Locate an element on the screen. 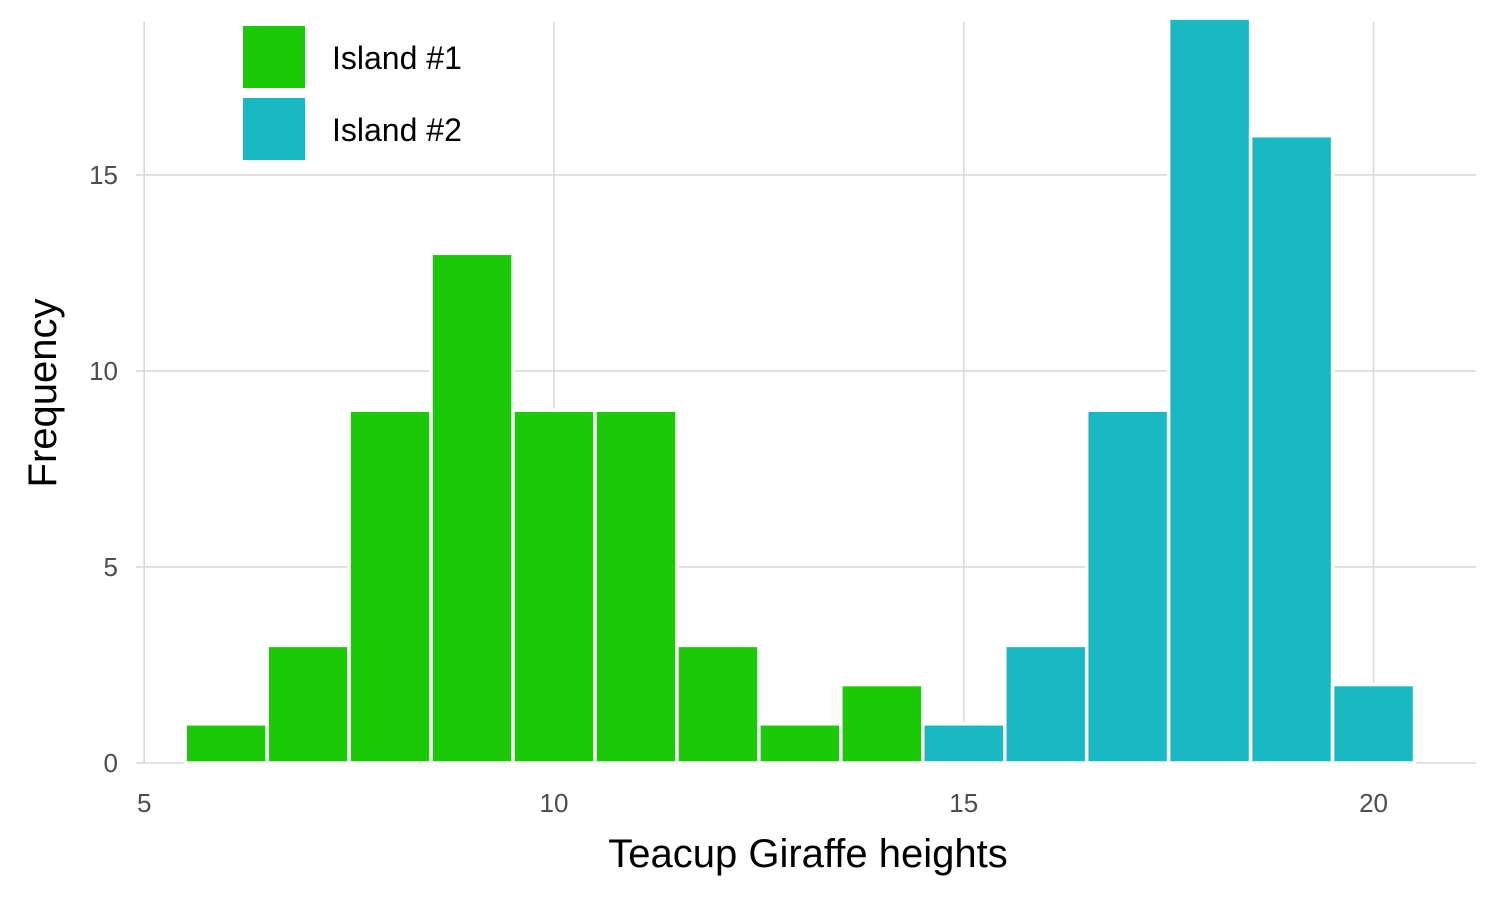  y-tick-label: 0 is located at coordinates (111, 763).